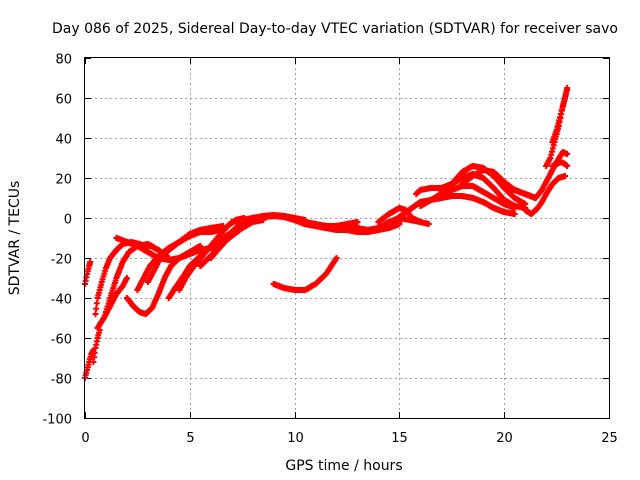  What do you see at coordinates (61, 340) in the screenshot?
I see `y-tick-label: -60` at bounding box center [61, 340].